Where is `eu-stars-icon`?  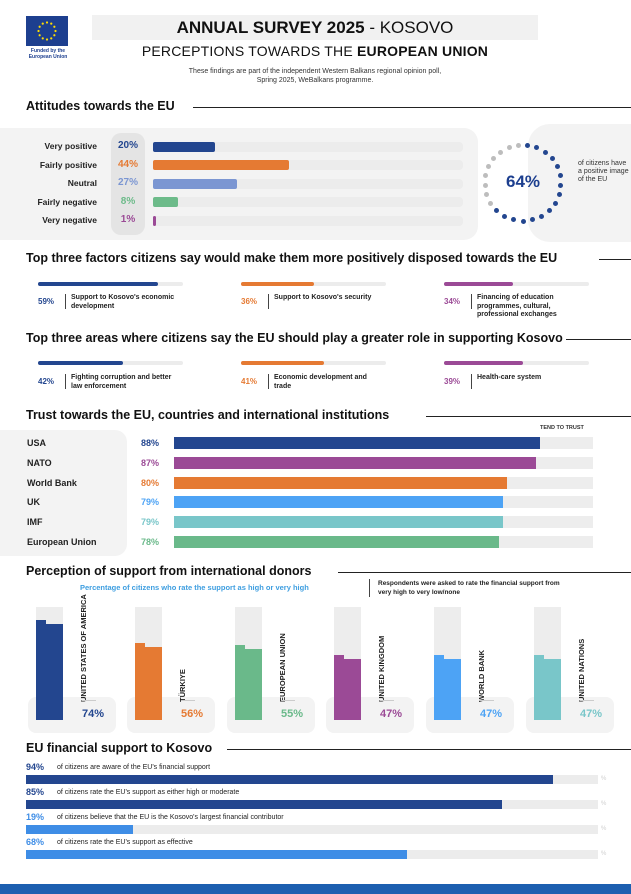
eu-stars-icon is located at coordinates (47, 31).